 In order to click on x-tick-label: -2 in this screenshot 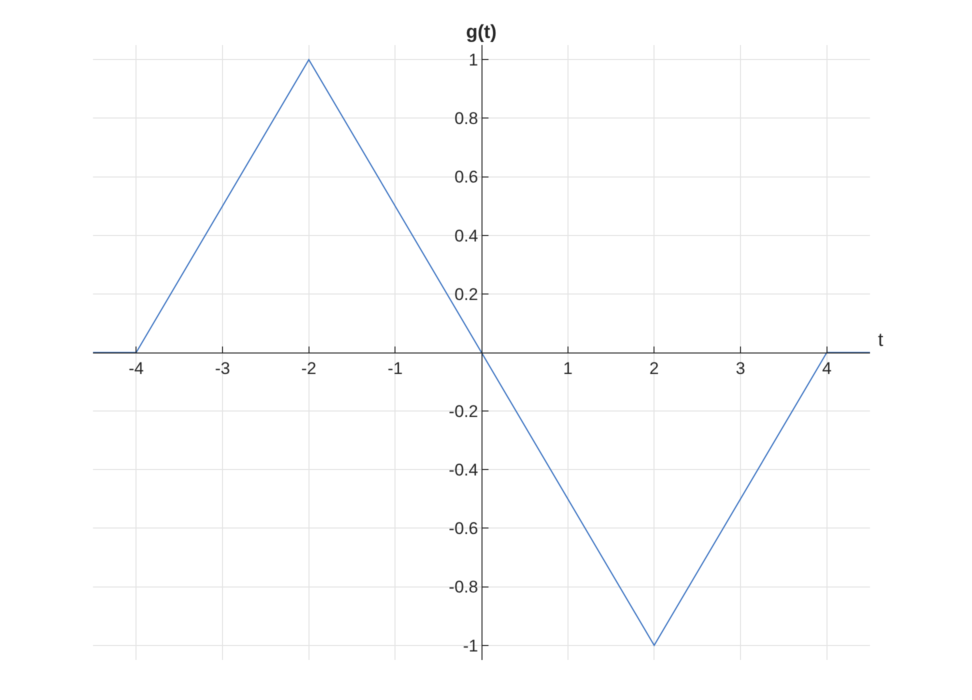, I will do `click(308, 368)`.